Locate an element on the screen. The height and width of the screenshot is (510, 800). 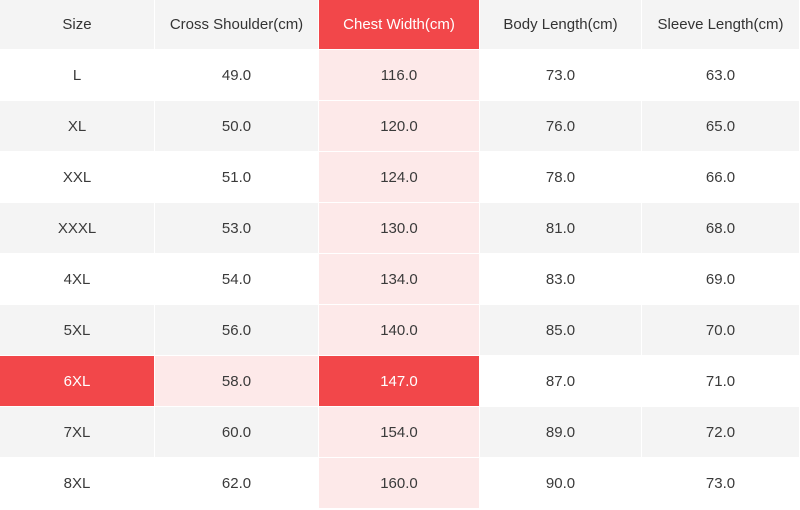
cell-chest-width: 134.0 is located at coordinates (399, 279).